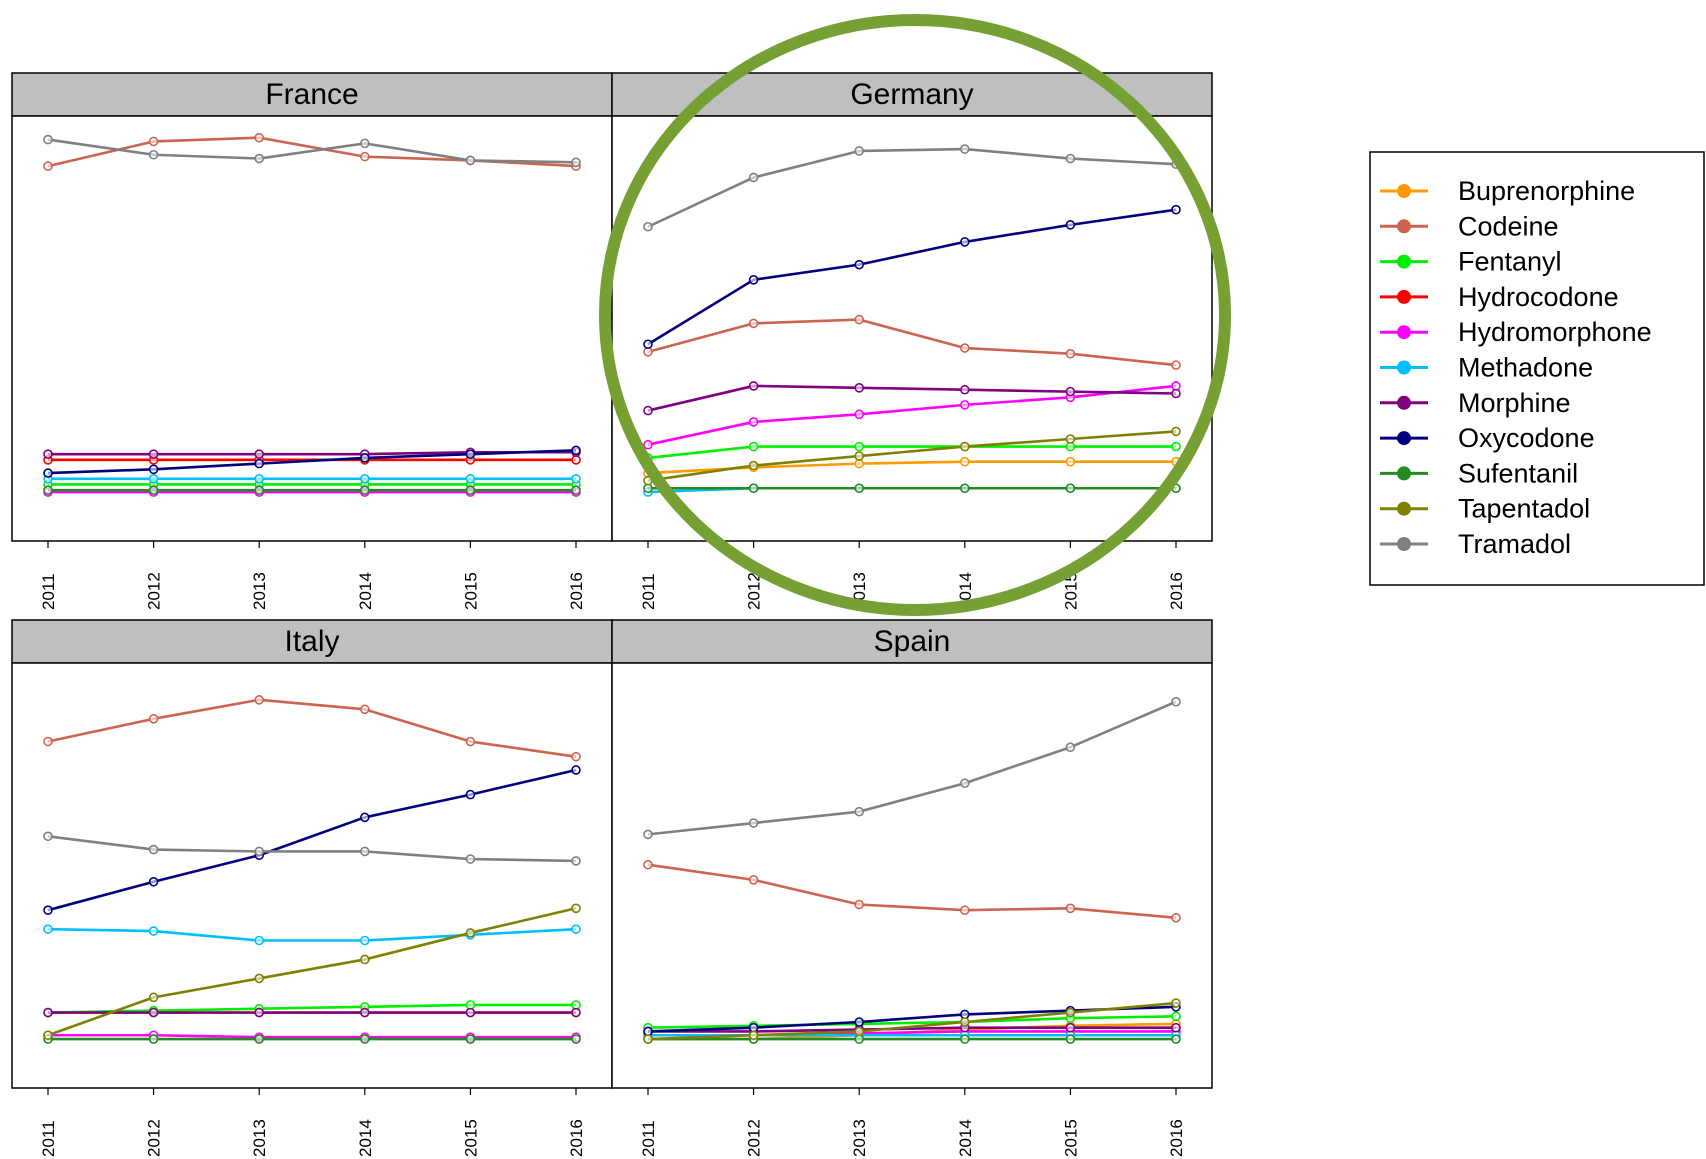 This screenshot has height=1159, width=1706. I want to click on x-tick-label: 2016, so click(1176, 1138).